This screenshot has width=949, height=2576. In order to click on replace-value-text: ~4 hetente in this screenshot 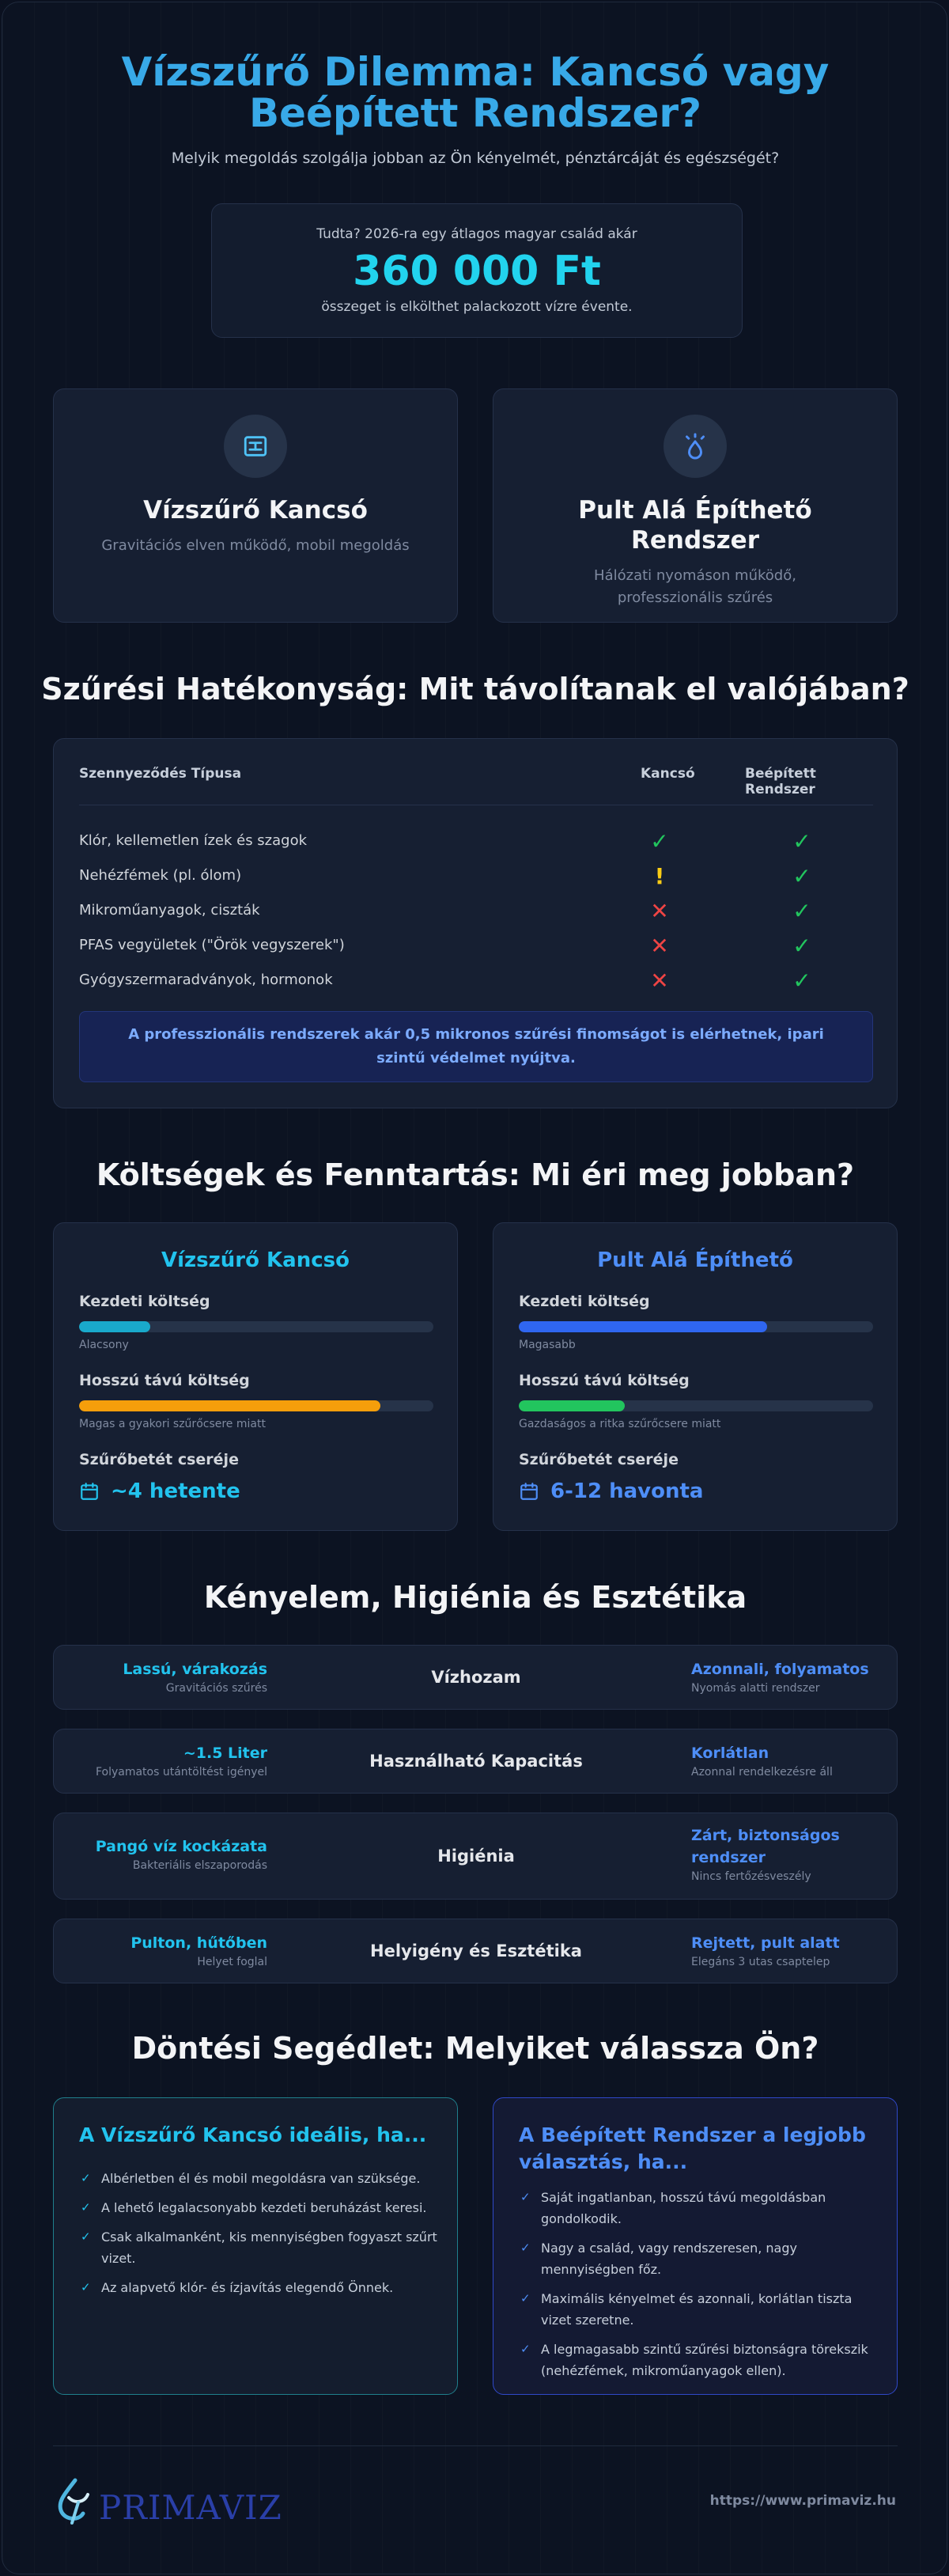, I will do `click(176, 1491)`.